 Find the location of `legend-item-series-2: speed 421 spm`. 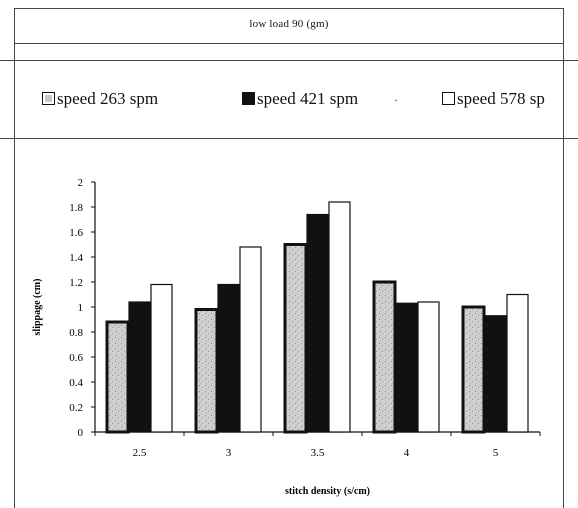

legend-item-series-2: speed 421 spm is located at coordinates (300, 99).